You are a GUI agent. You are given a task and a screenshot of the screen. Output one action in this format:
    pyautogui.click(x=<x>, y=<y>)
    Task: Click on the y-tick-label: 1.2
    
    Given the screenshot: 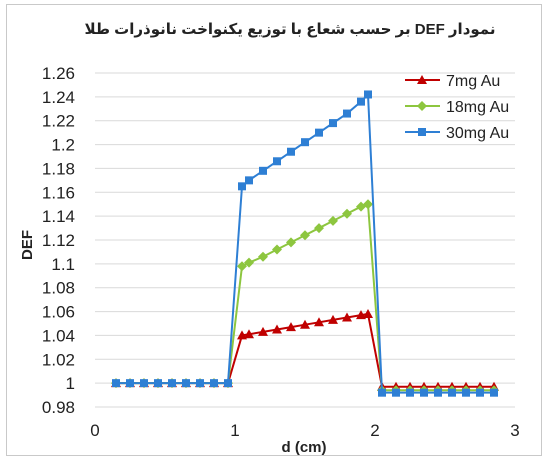 What is the action you would take?
    pyautogui.click(x=63, y=145)
    